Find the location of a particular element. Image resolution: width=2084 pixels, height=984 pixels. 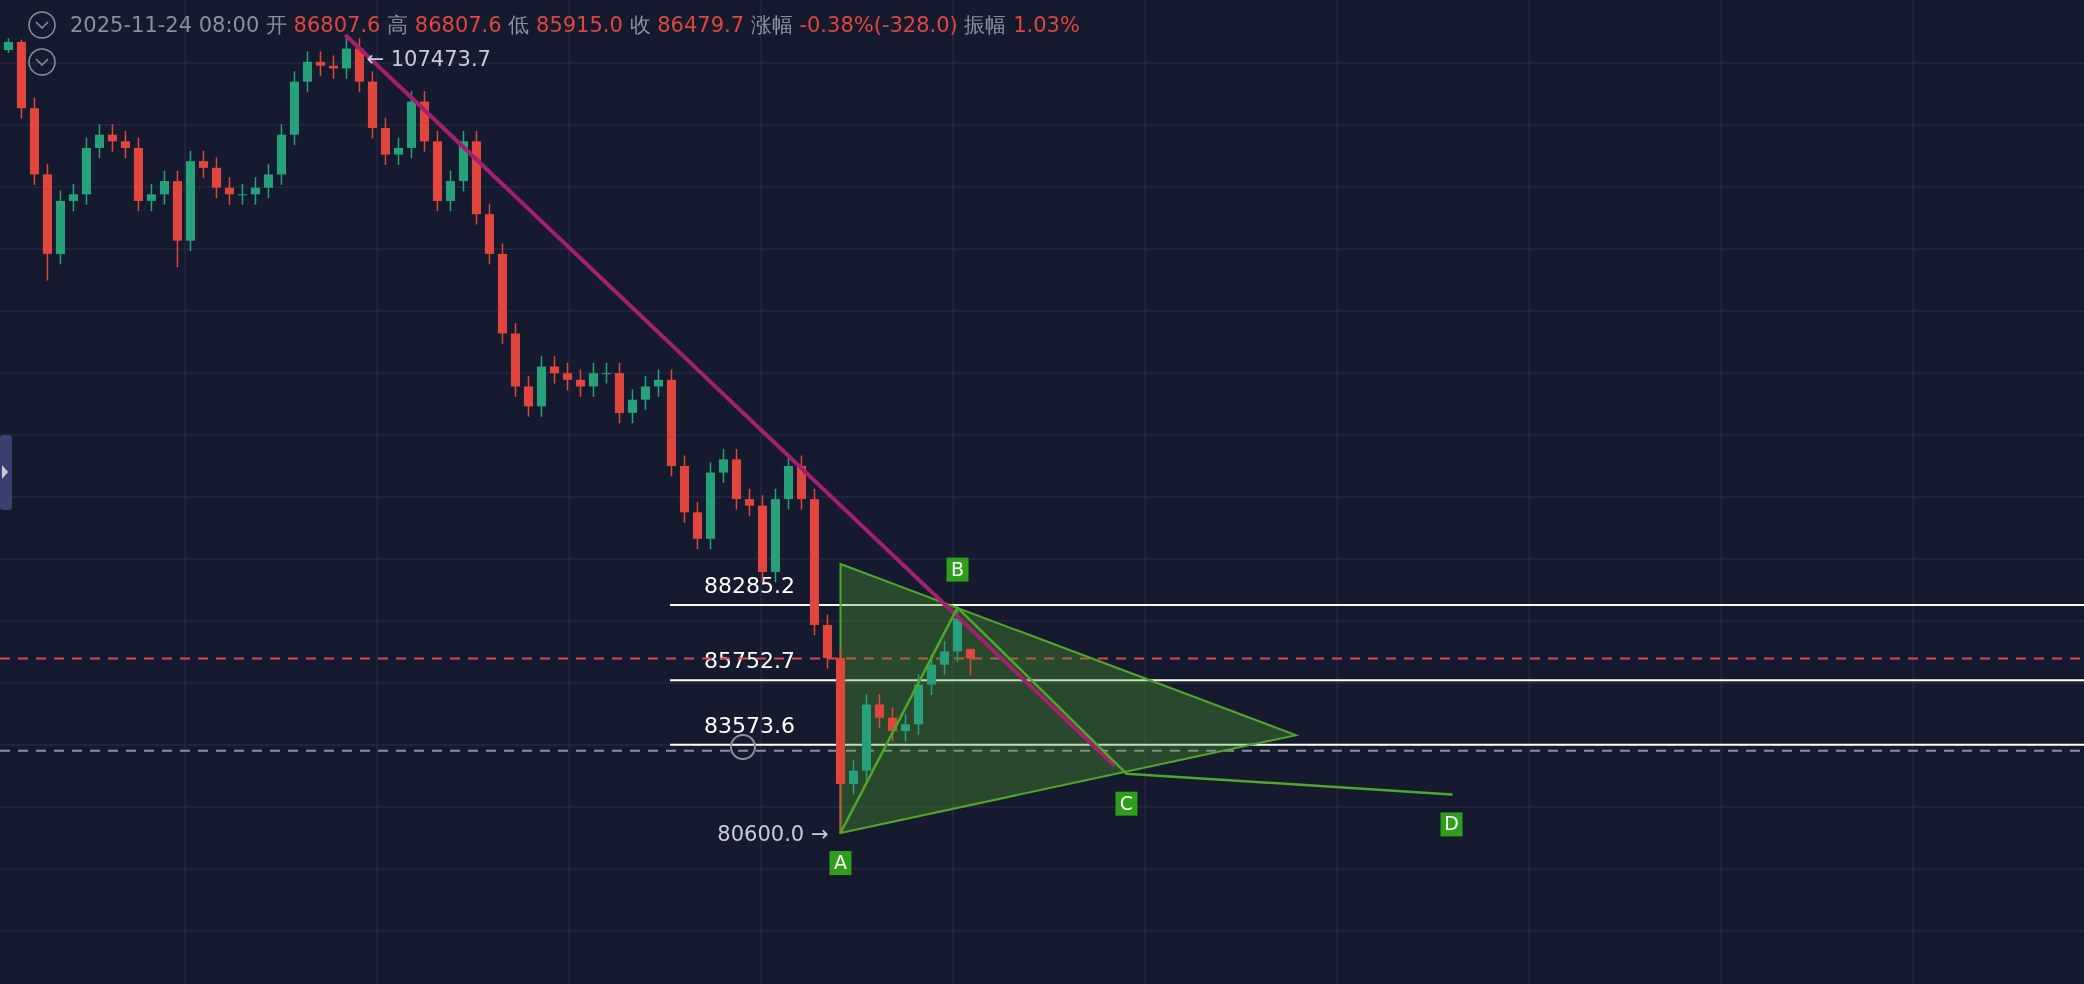

ref-line-label: 83573.6 is located at coordinates (749, 725).